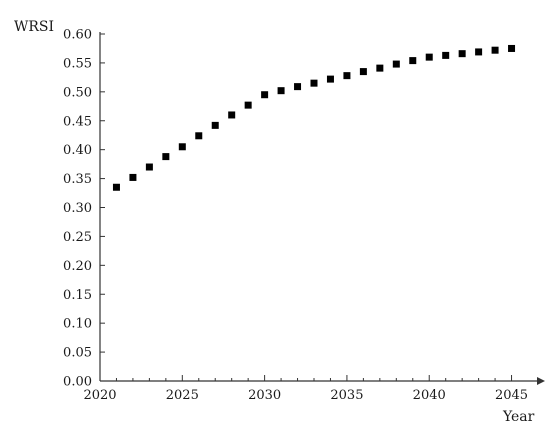 This screenshot has width=550, height=439. I want to click on x-axis-title: Year, so click(518, 417).